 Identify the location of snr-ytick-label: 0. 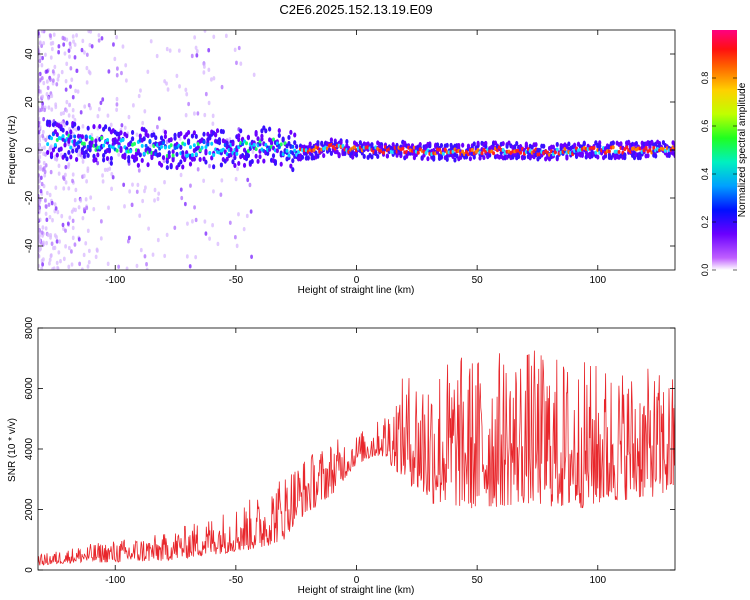
(29, 570).